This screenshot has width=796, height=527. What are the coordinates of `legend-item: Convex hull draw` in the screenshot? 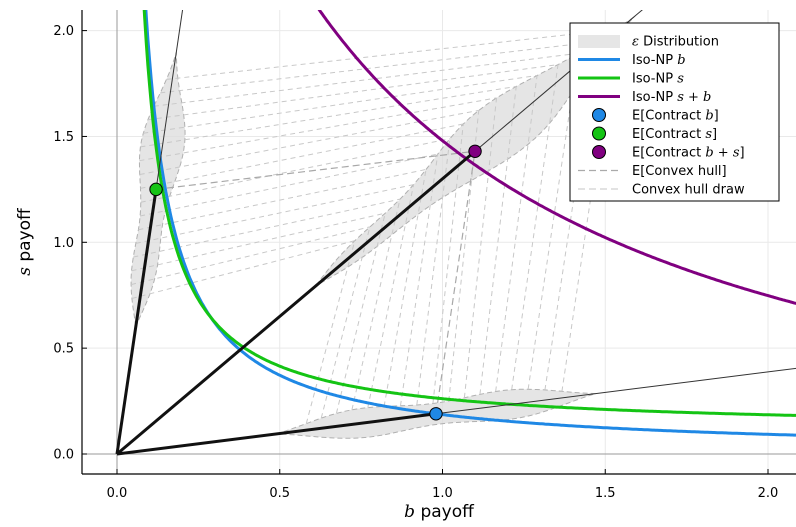 It's located at (661, 190).